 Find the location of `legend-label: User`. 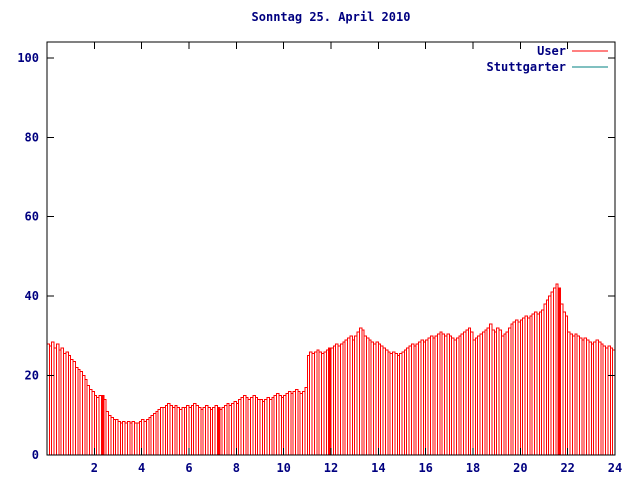

legend-label: User is located at coordinates (551, 51).